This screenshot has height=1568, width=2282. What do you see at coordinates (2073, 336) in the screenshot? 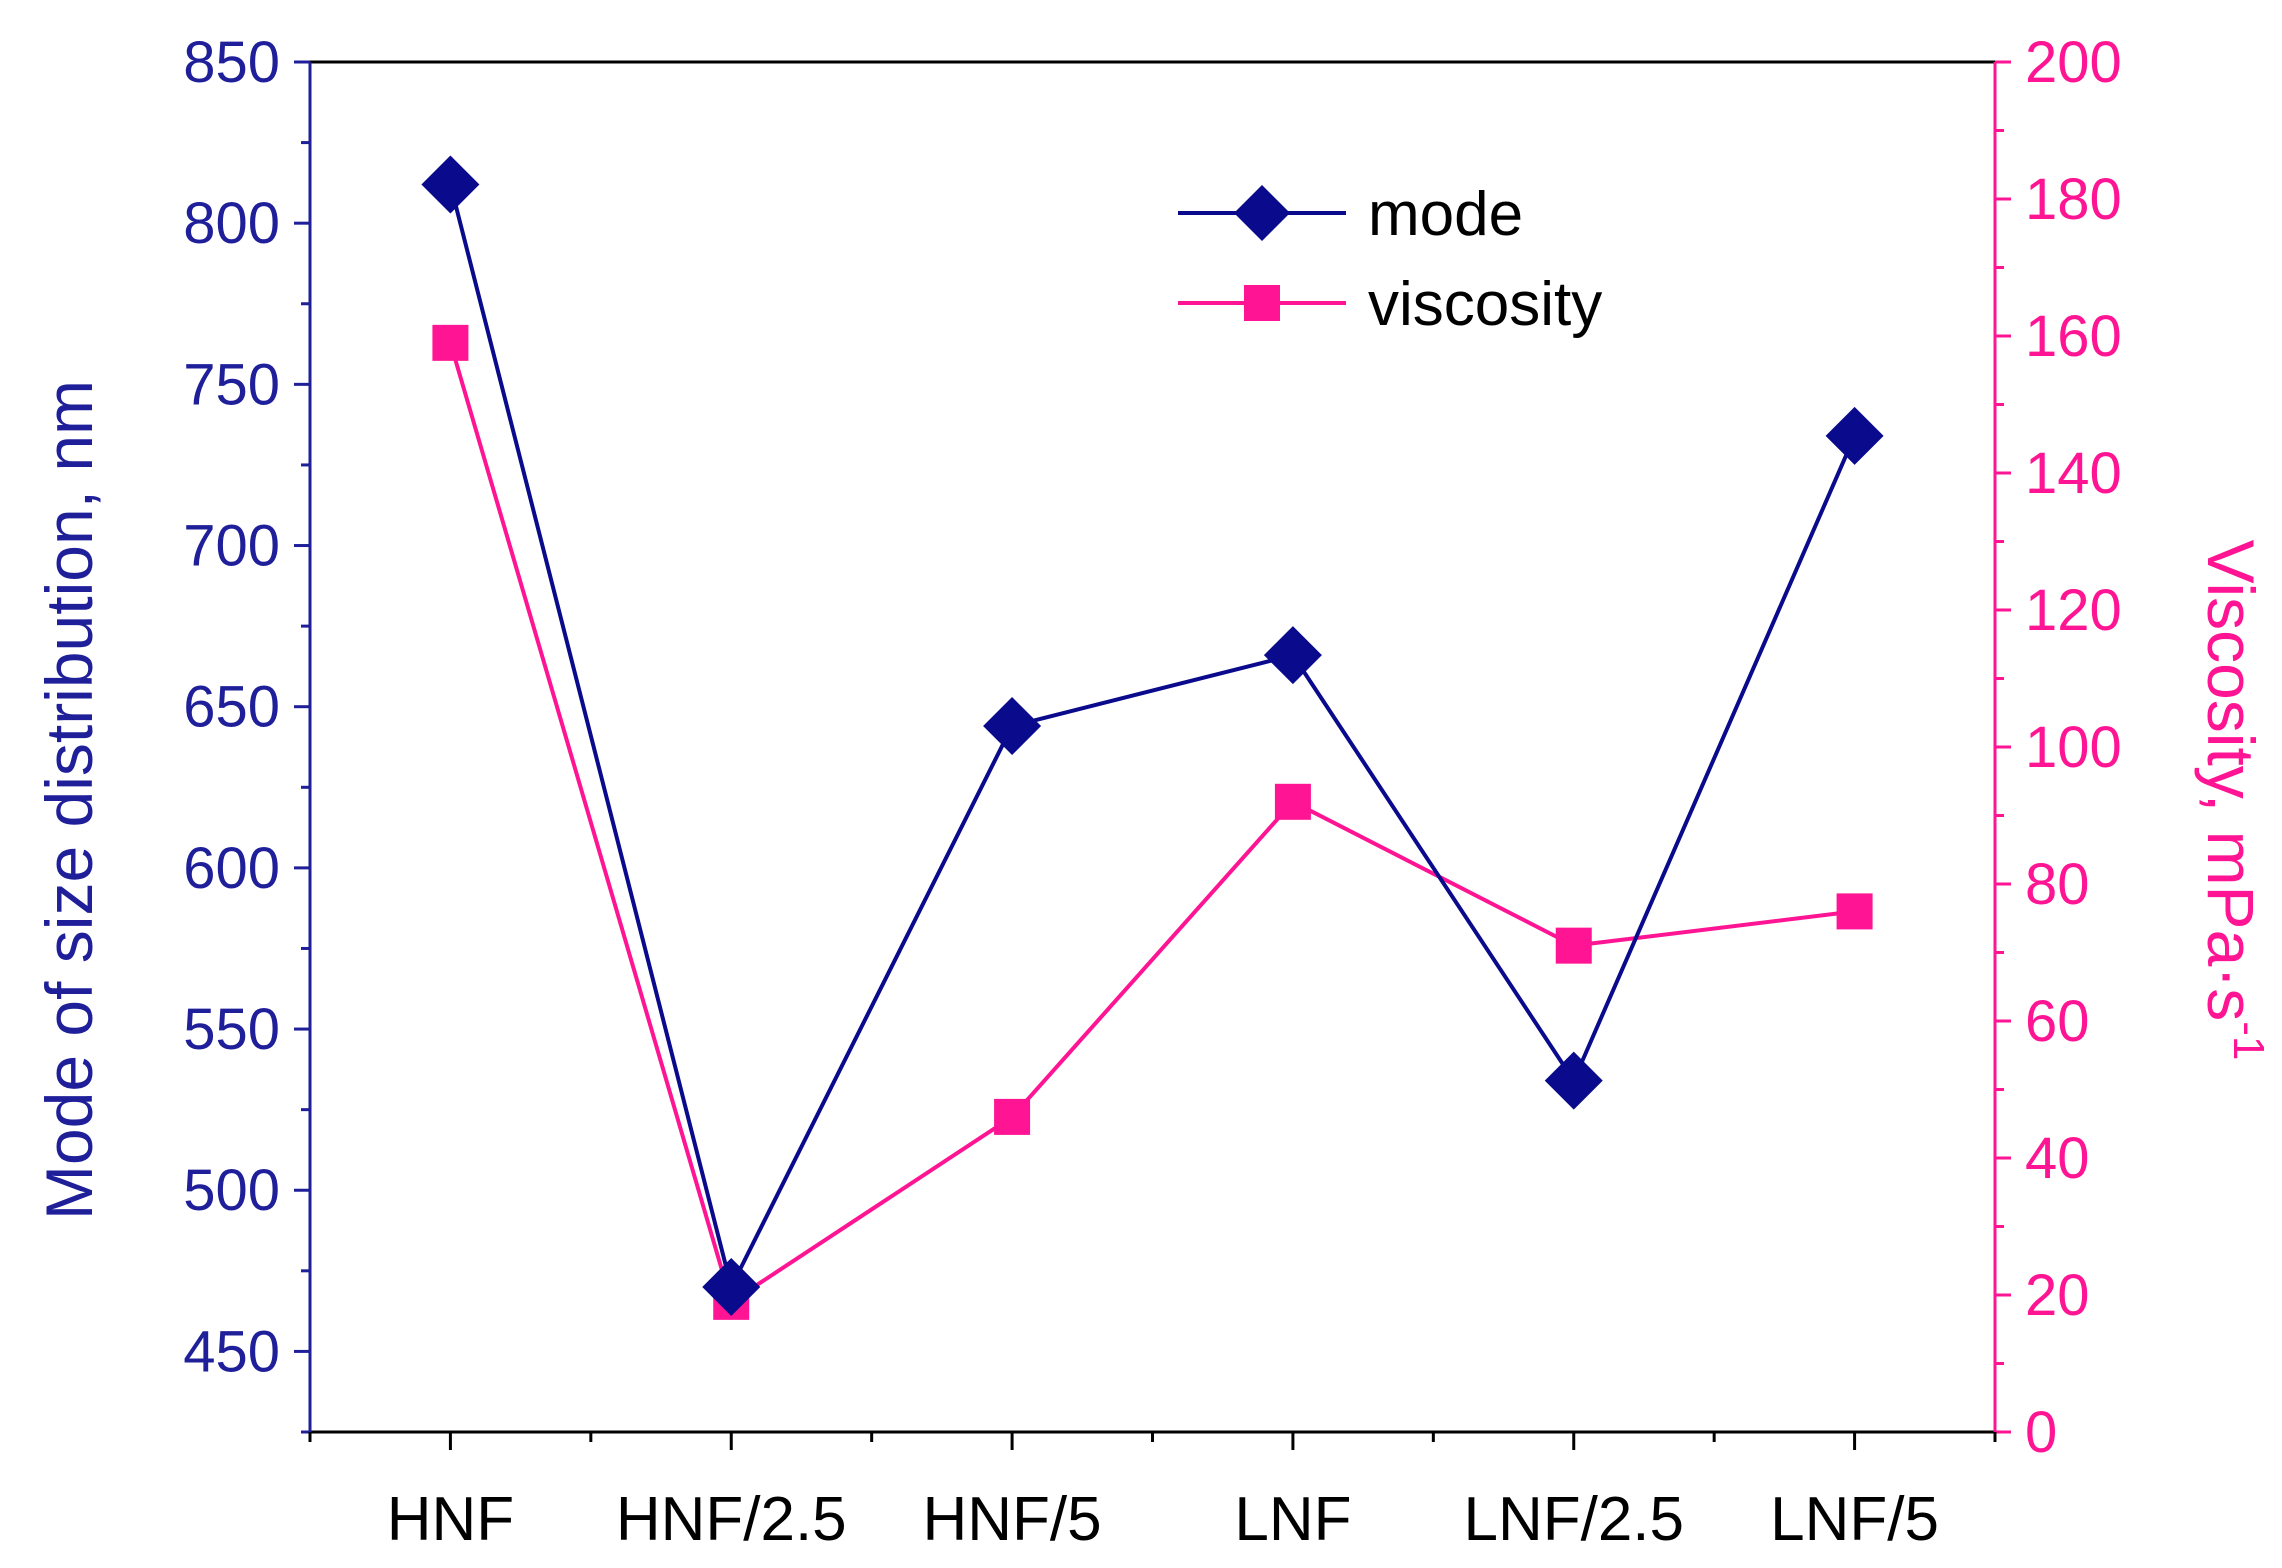
I see `right-axis-tick-label: 160` at bounding box center [2073, 336].